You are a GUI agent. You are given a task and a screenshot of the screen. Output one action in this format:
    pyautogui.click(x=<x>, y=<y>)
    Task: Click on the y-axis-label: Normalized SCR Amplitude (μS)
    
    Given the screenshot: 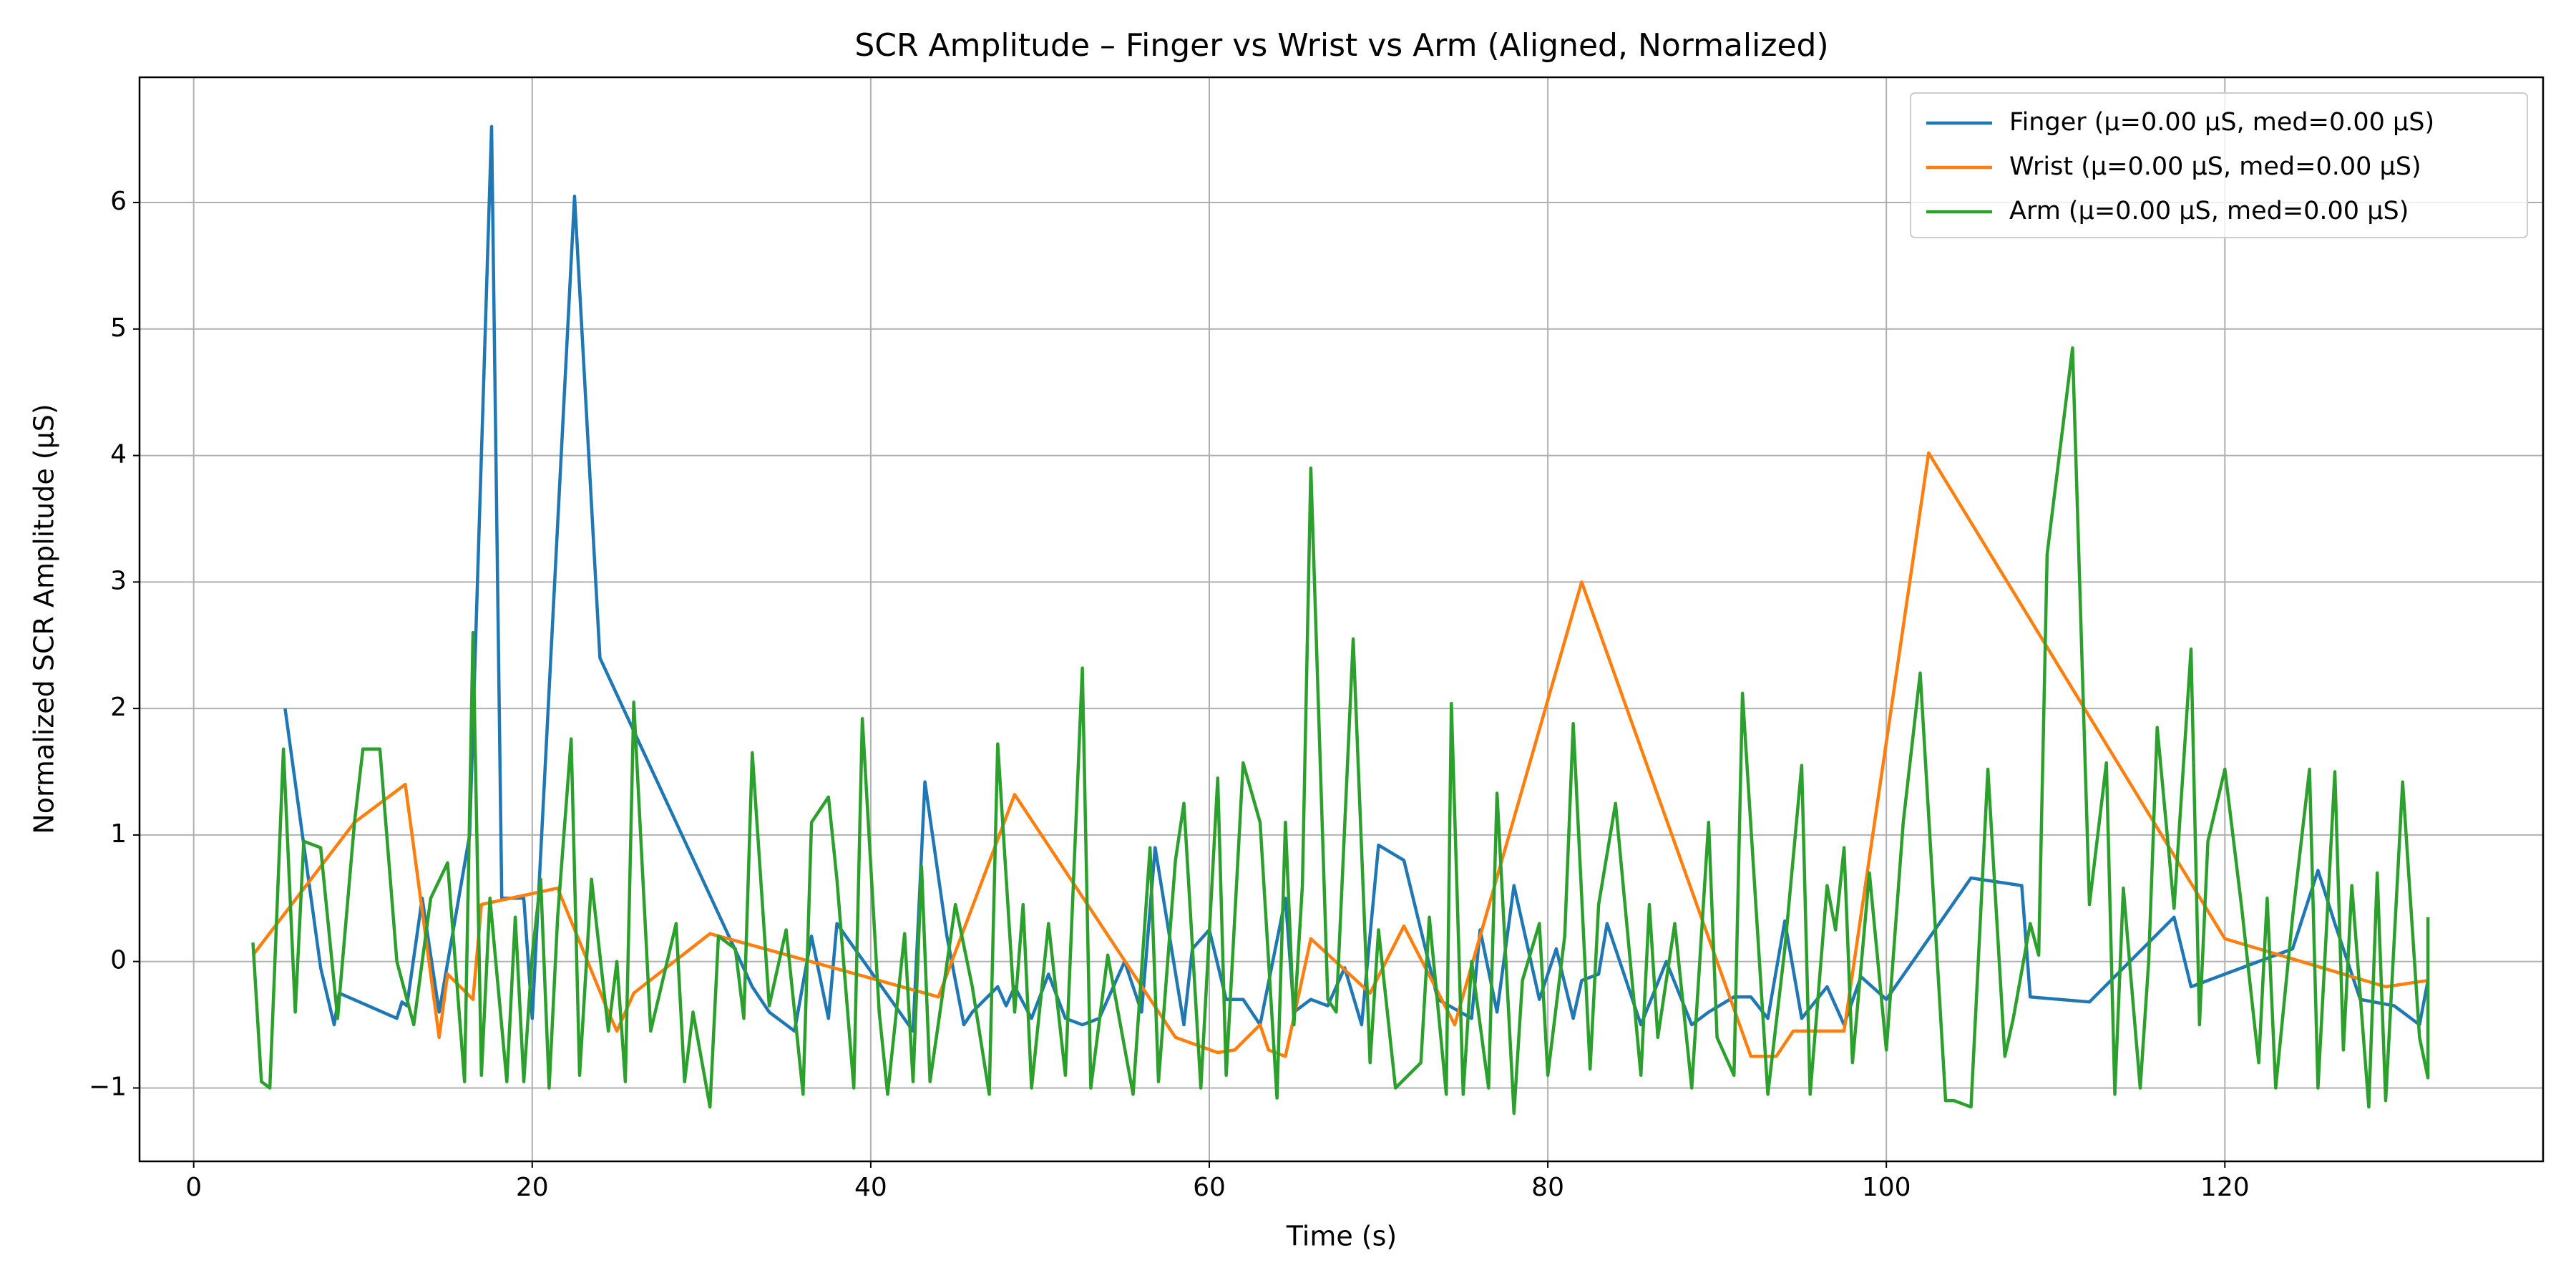 What is the action you would take?
    pyautogui.click(x=44, y=619)
    